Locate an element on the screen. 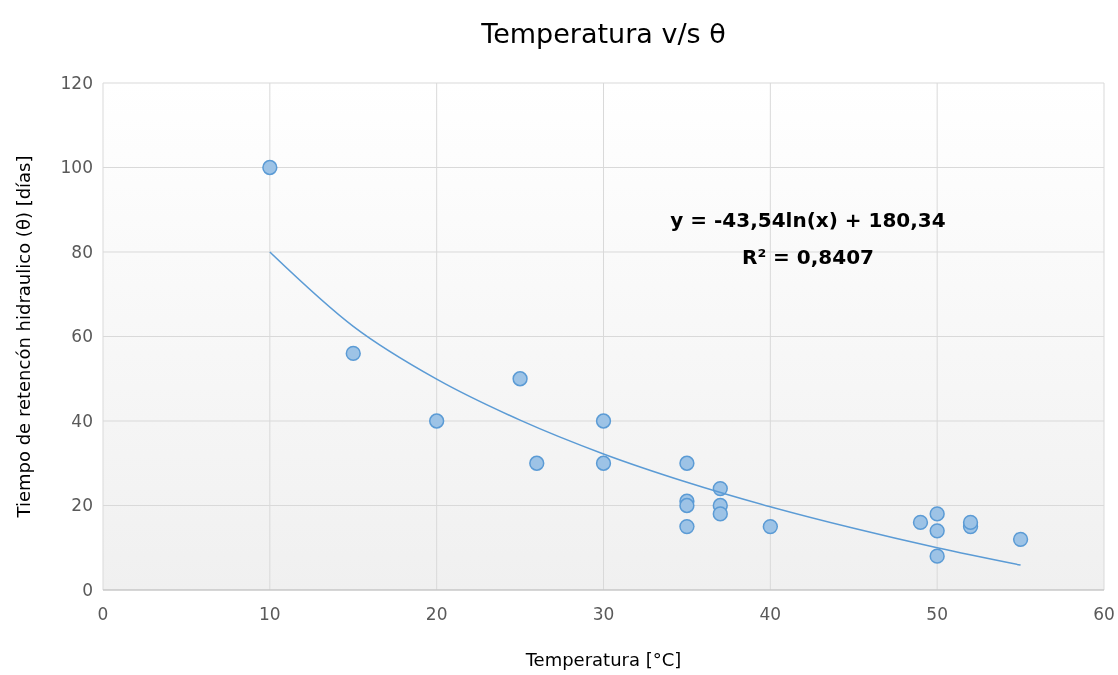 Image resolution: width=1118 pixels, height=675 pixels. x-tick-label: 50 is located at coordinates (937, 614).